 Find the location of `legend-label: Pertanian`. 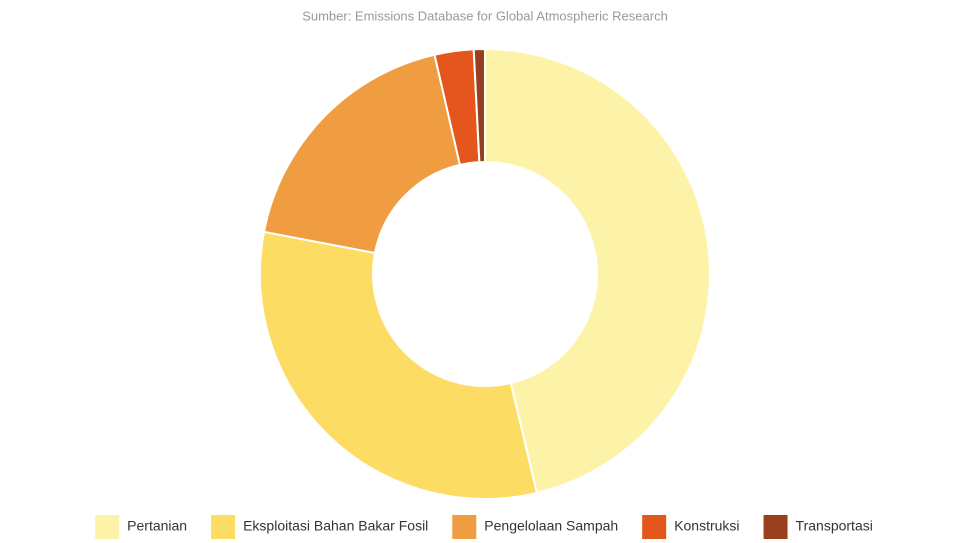

legend-label: Pertanian is located at coordinates (157, 526).